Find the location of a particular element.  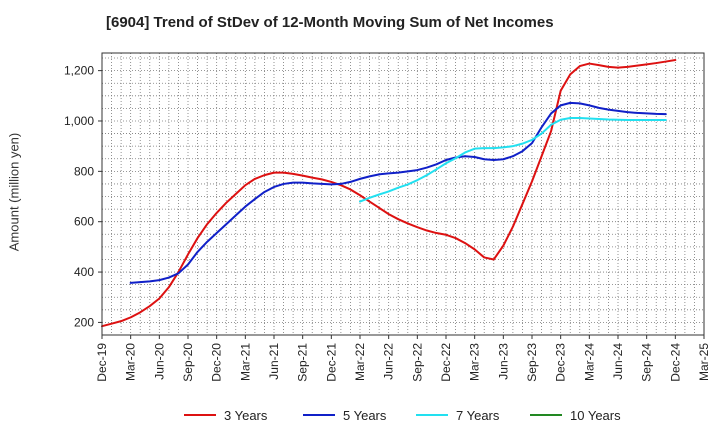

legend-label-5-years: 5 Years is located at coordinates (365, 415).